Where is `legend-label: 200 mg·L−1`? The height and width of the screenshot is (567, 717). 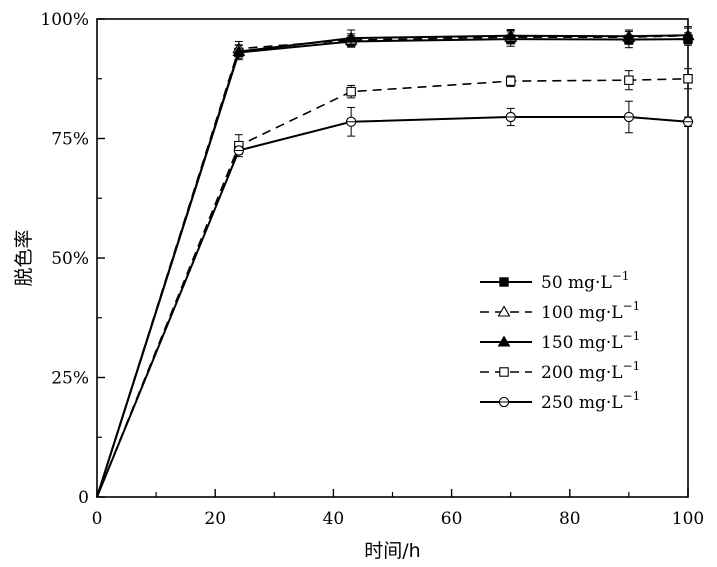 legend-label: 200 mg·L−1 is located at coordinates (590, 371).